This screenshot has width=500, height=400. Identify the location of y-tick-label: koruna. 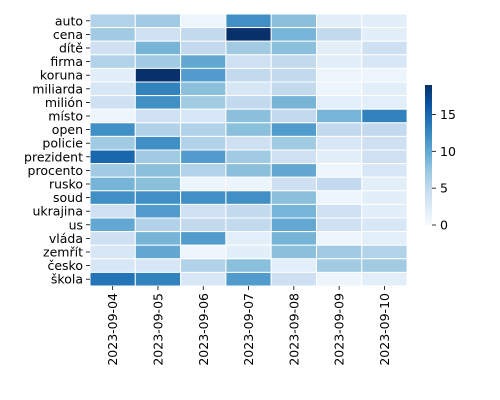
(61, 75).